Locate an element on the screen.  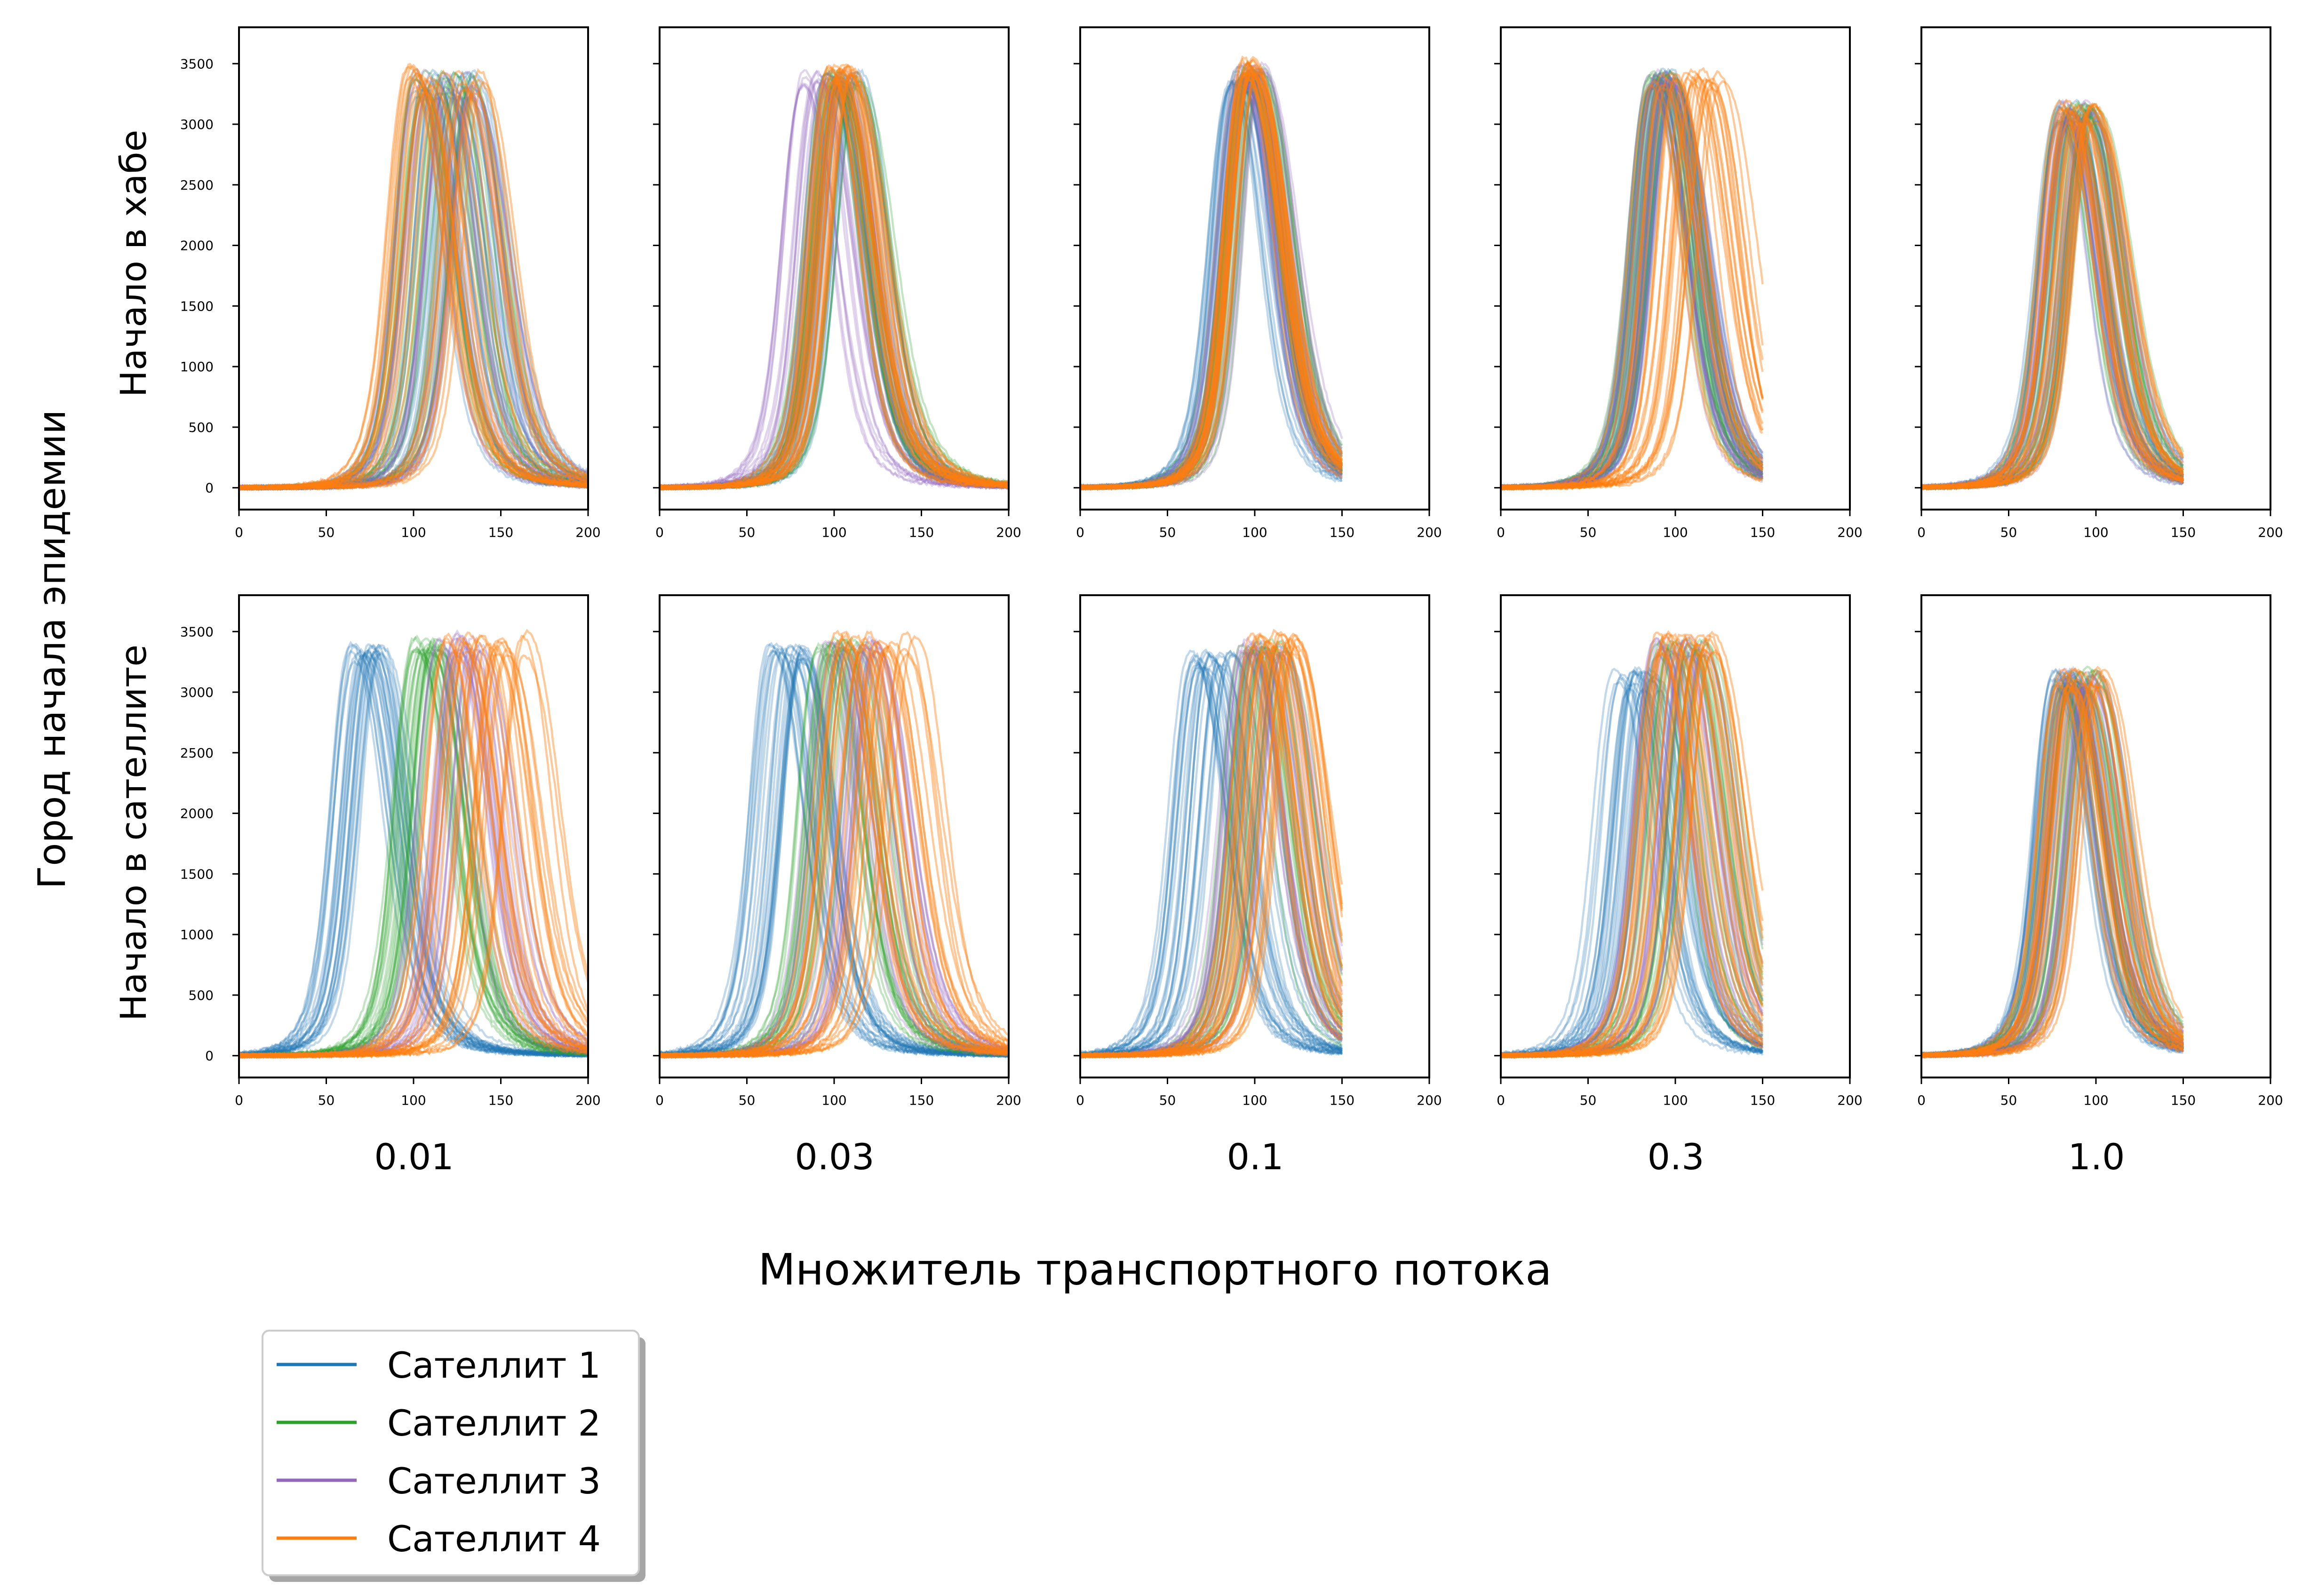
column-label: 1.0 is located at coordinates (2096, 1157).